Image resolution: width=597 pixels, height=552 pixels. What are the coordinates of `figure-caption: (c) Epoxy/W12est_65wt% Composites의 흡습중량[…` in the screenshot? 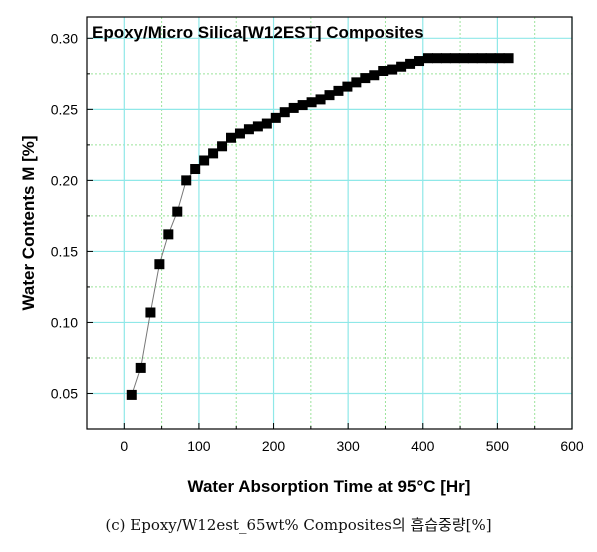 It's located at (298, 525).